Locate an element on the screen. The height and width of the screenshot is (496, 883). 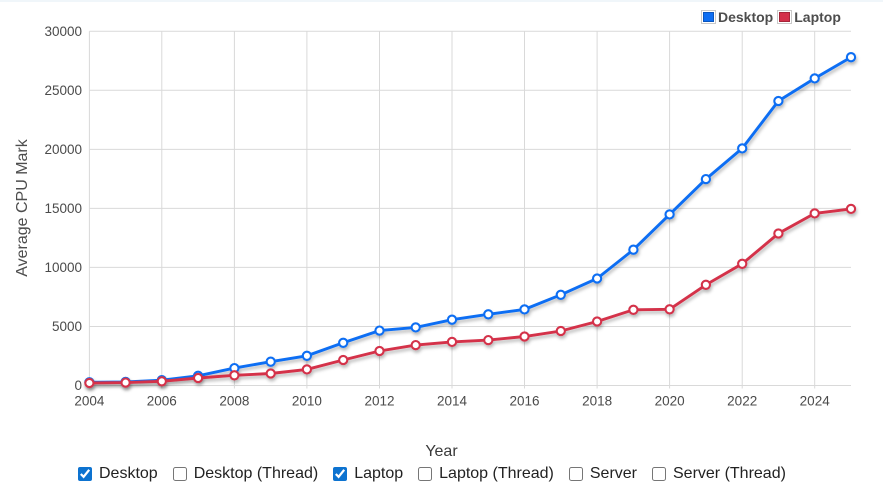
svg-text: 2006 is located at coordinates (162, 401).